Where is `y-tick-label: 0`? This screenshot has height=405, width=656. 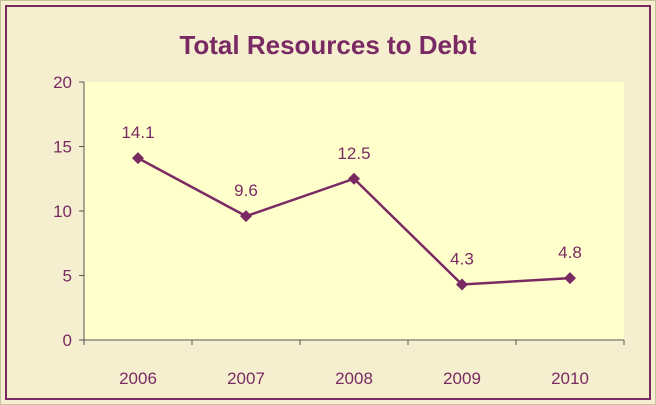
y-tick-label: 0 is located at coordinates (67, 340).